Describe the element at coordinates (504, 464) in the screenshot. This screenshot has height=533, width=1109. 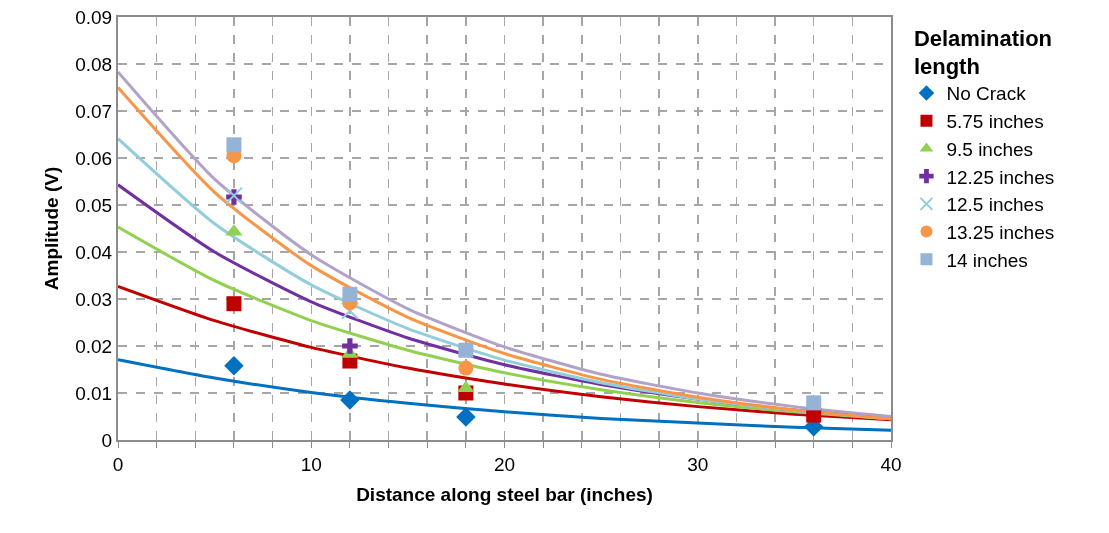
I see `x-tick-label: 20` at that location.